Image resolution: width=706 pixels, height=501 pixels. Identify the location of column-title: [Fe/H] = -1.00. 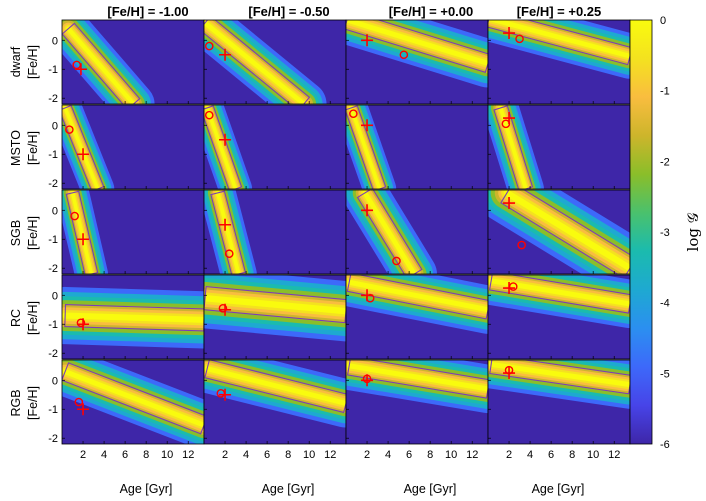
(147, 11).